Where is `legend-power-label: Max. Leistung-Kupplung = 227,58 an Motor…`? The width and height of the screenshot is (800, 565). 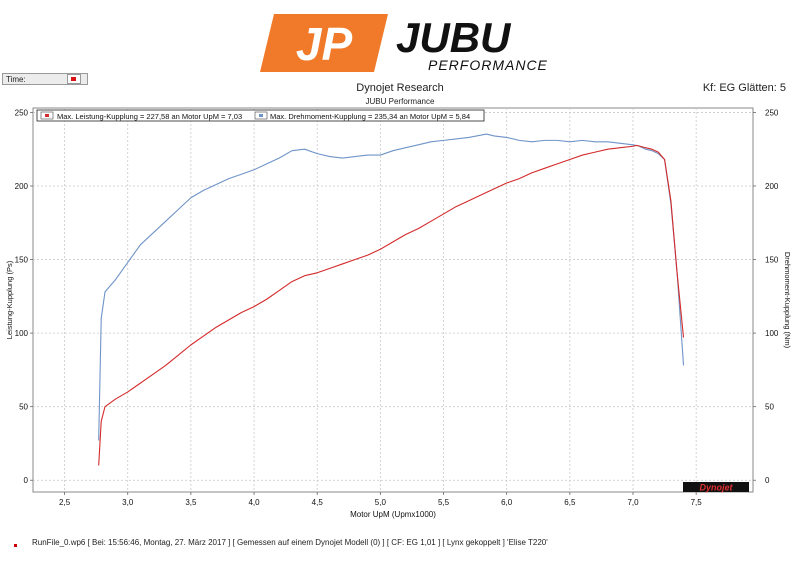
legend-power-label: Max. Leistung-Kupplung = 227,58 an Motor… is located at coordinates (149, 116).